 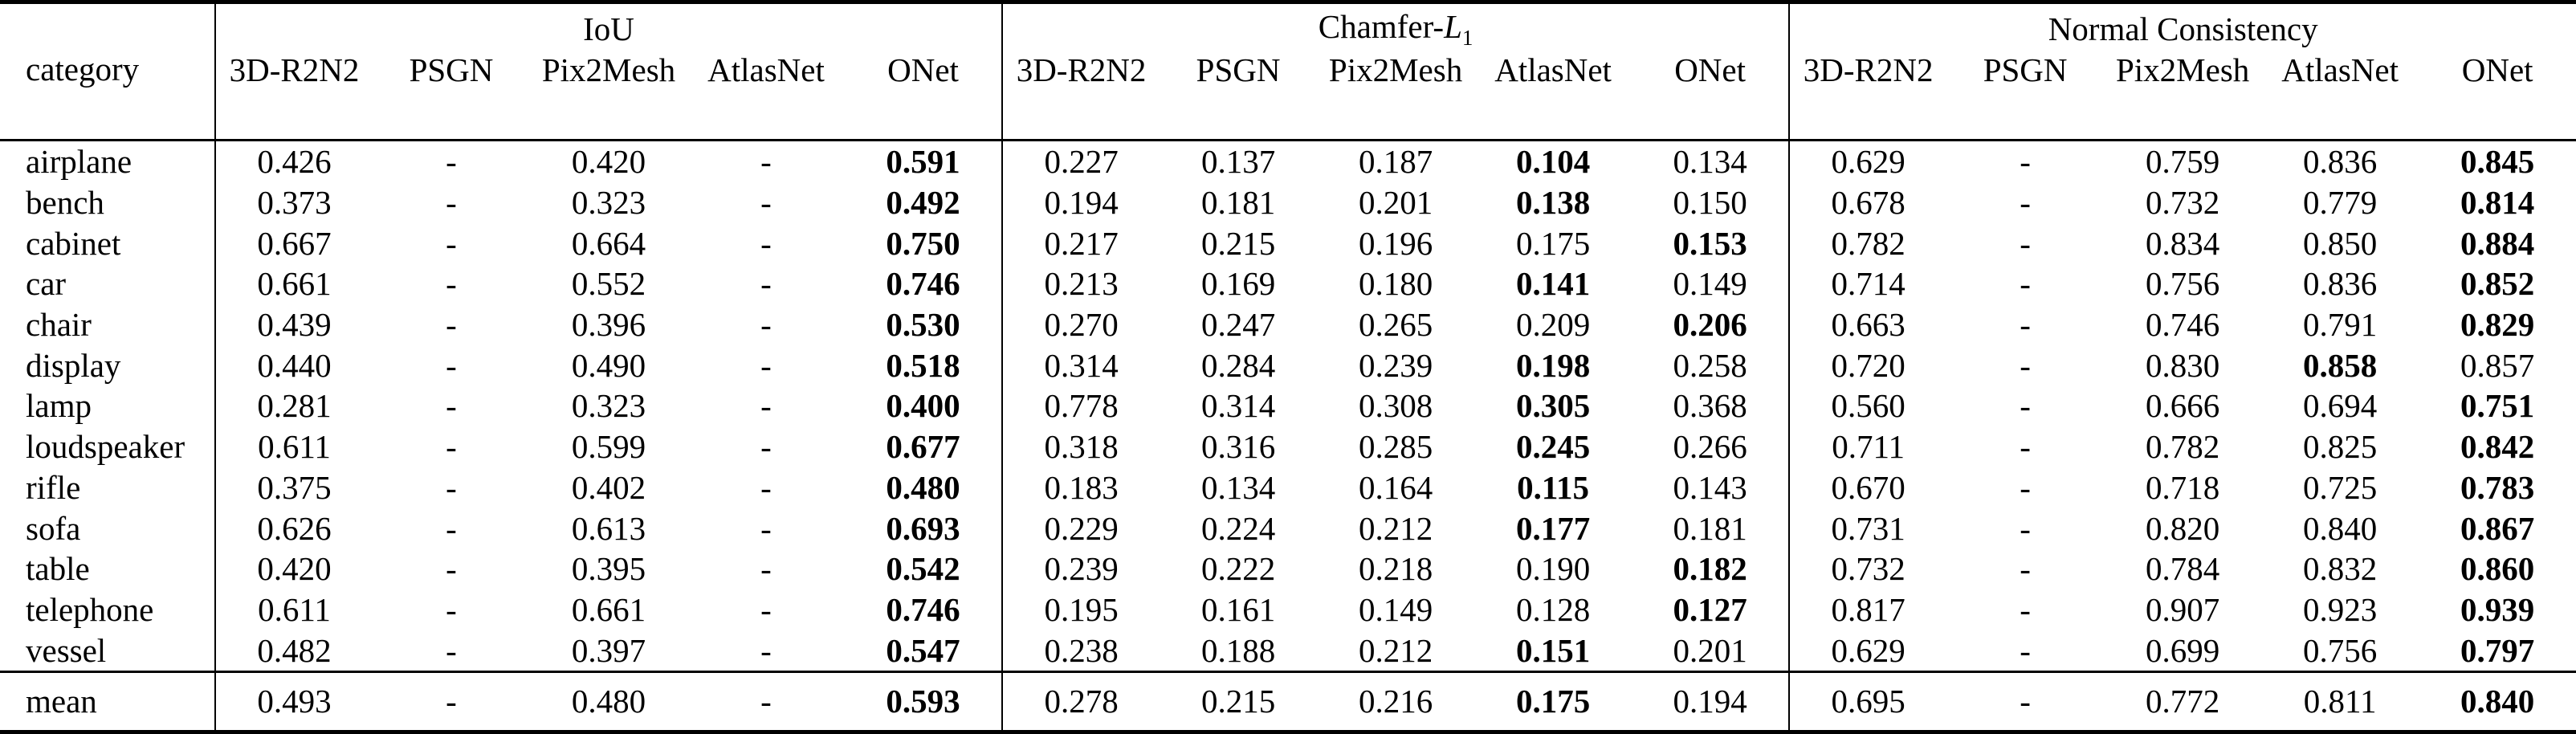 I want to click on value-cell: 0.143, so click(x=1710, y=487).